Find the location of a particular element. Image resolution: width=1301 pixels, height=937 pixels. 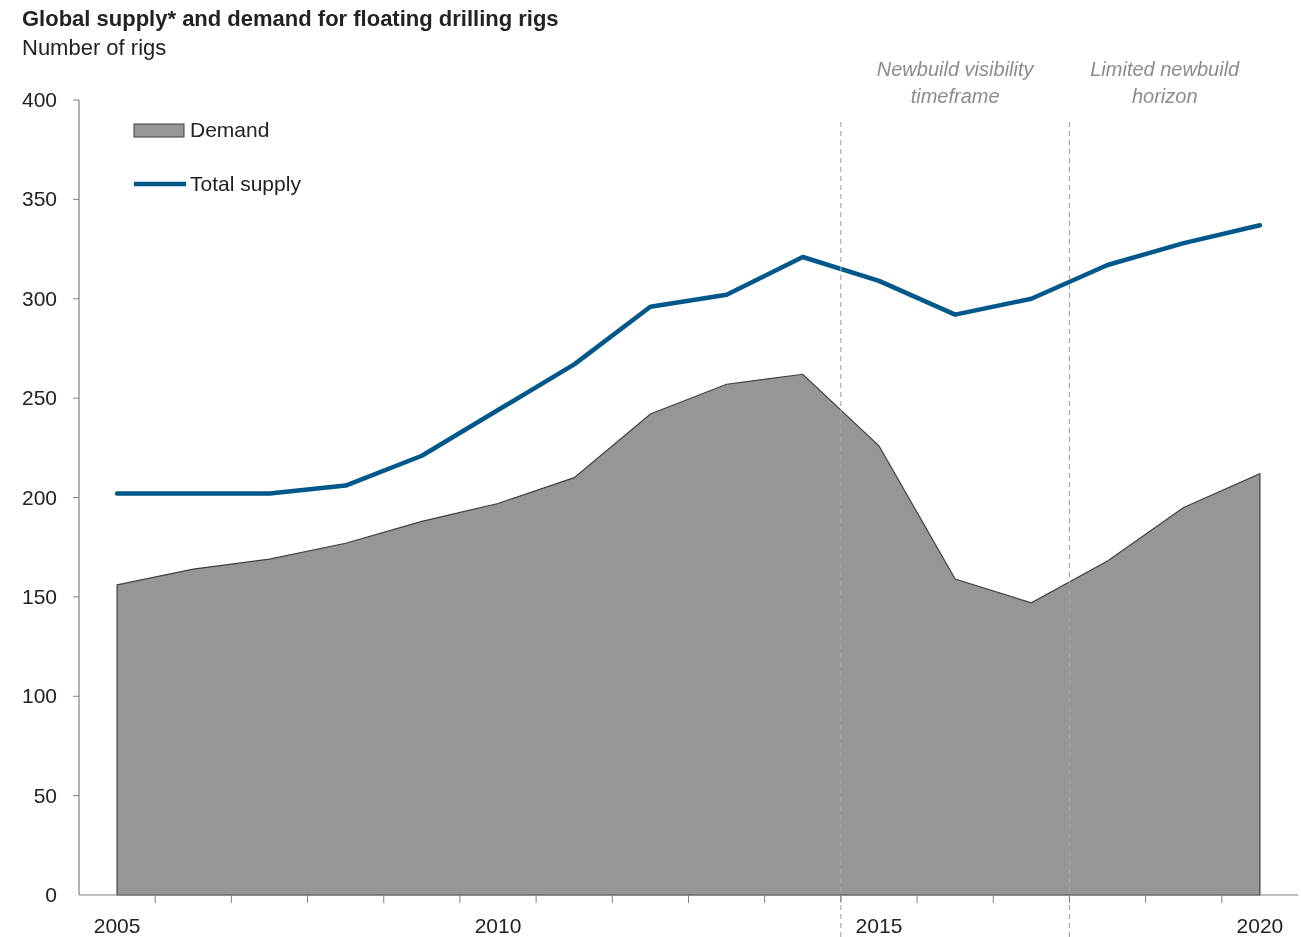

chart-title: Global supply* and demand for floating drilling rigs is located at coordinates (290, 18).